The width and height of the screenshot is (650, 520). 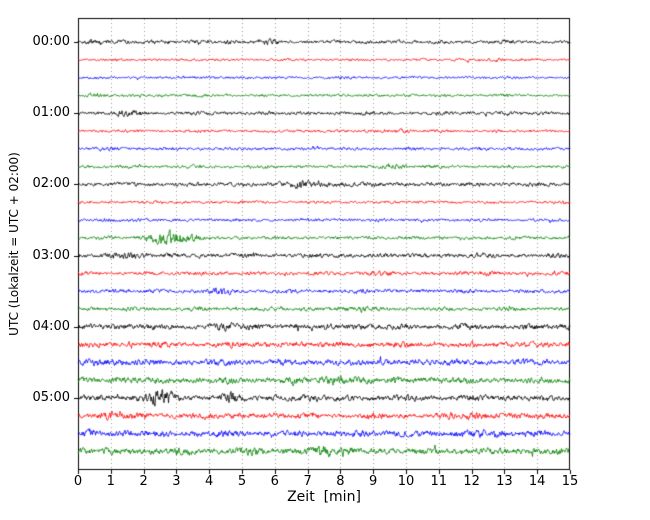 What do you see at coordinates (209, 481) in the screenshot?
I see `x-tick-label: 4` at bounding box center [209, 481].